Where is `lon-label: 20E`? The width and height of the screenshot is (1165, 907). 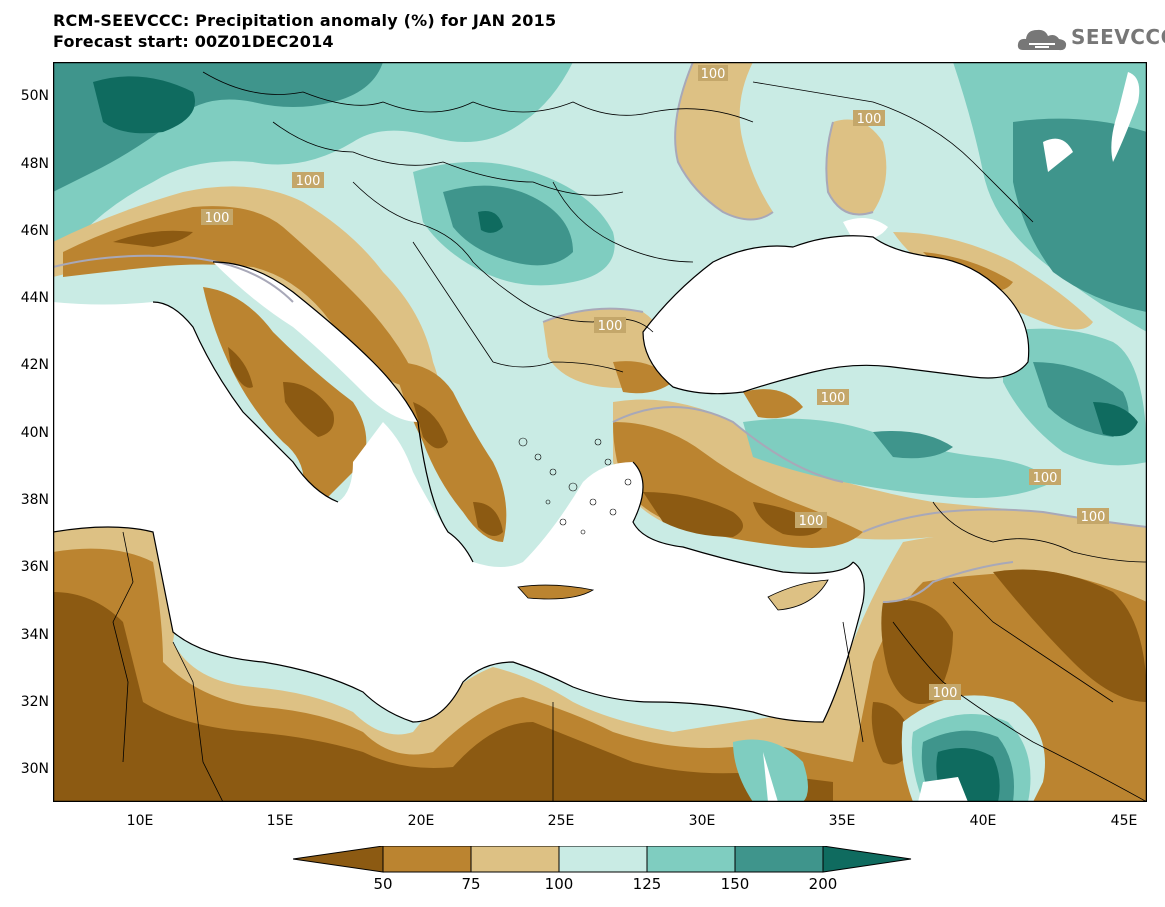 lon-label: 20E is located at coordinates (421, 821).